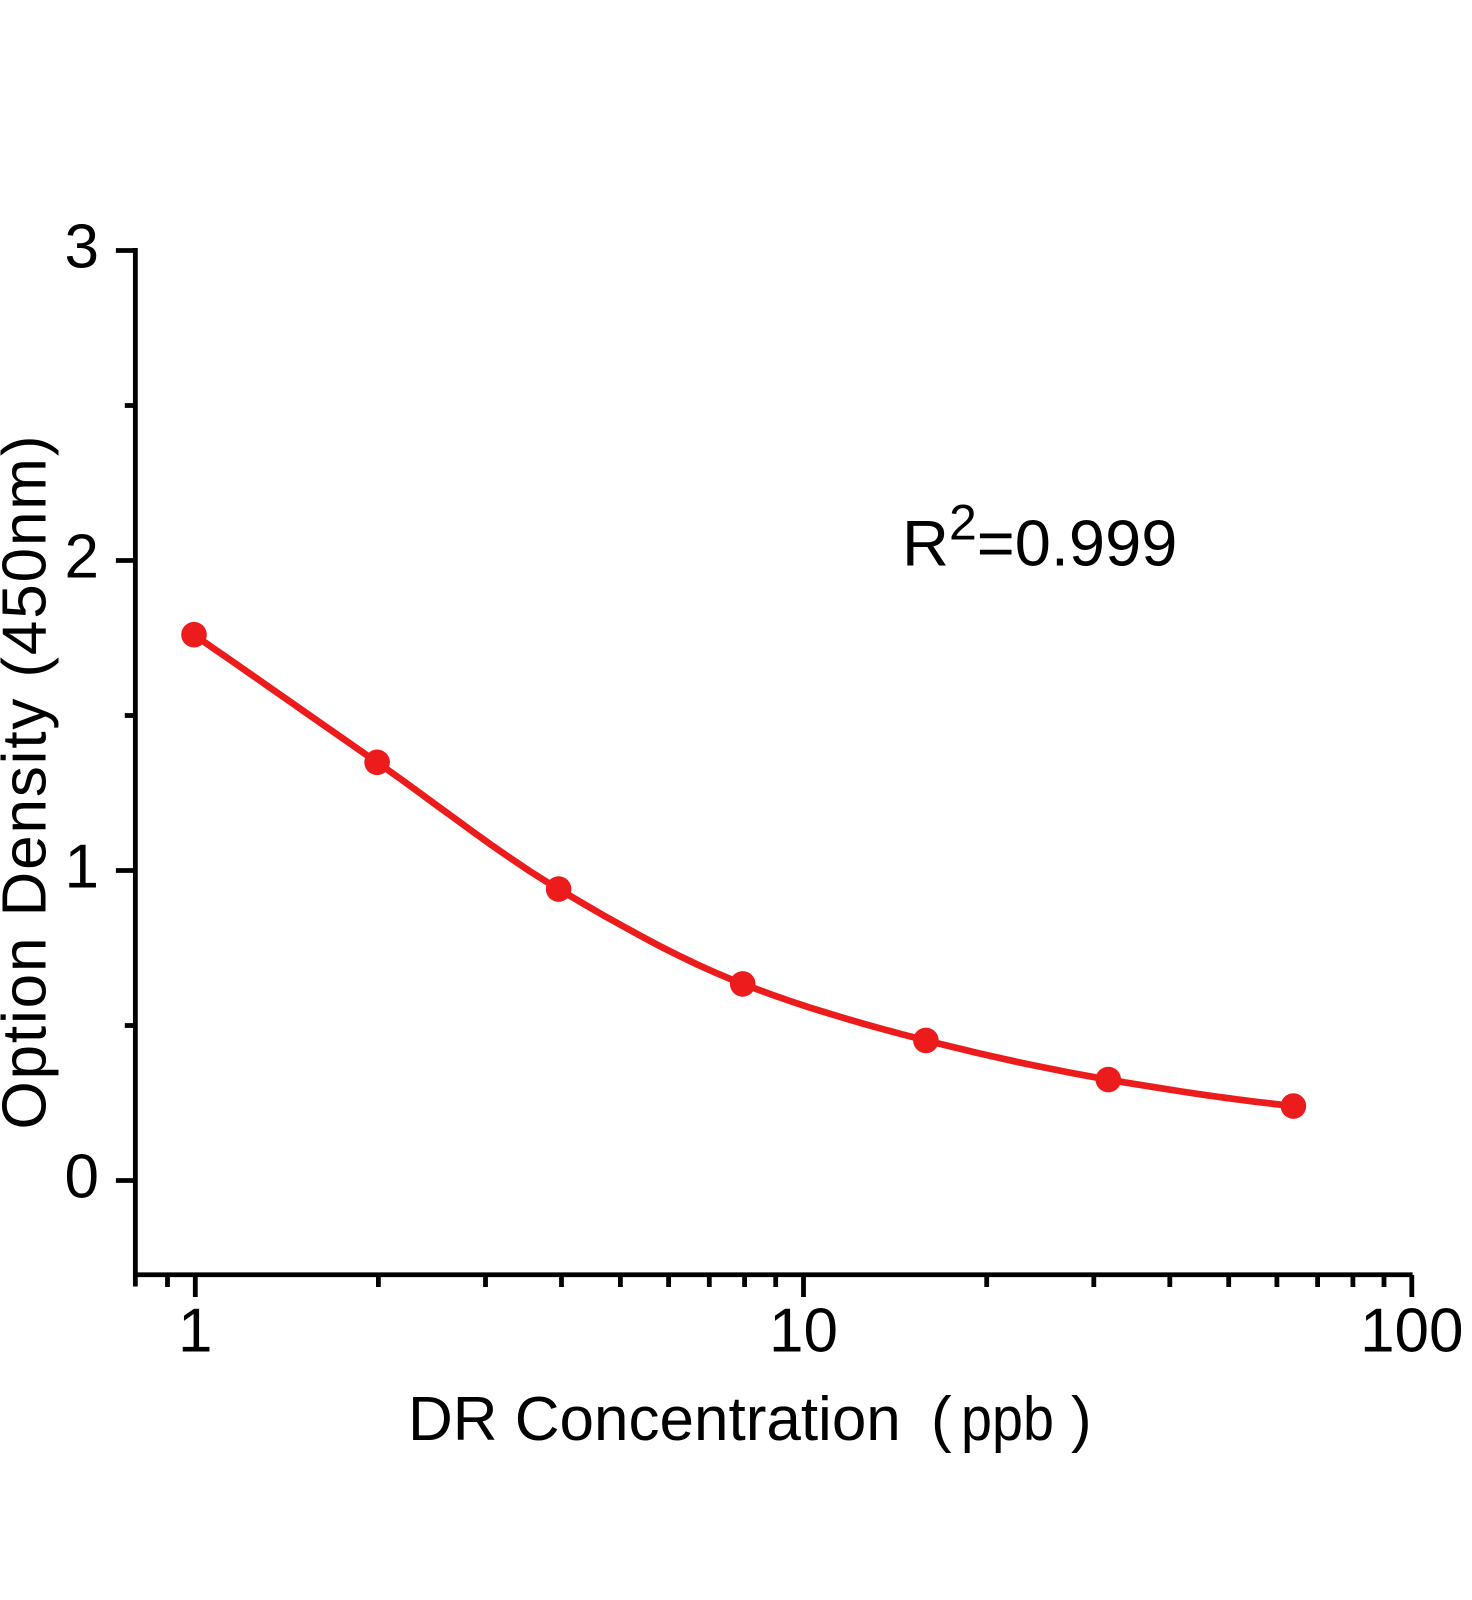  Describe the element at coordinates (82, 557) in the screenshot. I see `svg-text: 2` at that location.